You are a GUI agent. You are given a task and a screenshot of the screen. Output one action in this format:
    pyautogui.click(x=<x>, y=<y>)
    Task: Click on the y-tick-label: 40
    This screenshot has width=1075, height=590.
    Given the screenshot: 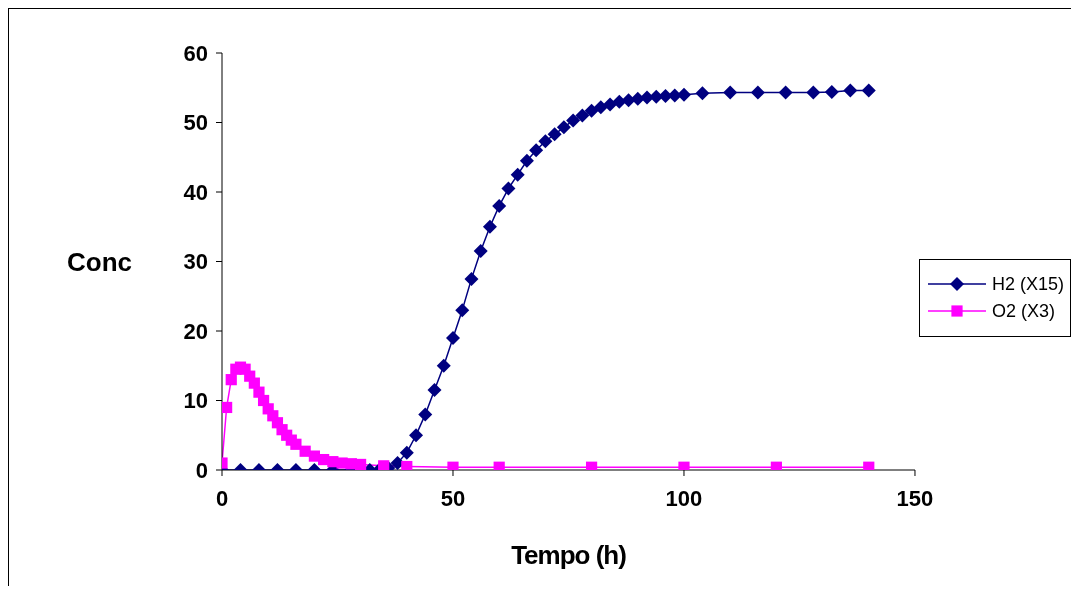 What is the action you would take?
    pyautogui.click(x=195, y=192)
    